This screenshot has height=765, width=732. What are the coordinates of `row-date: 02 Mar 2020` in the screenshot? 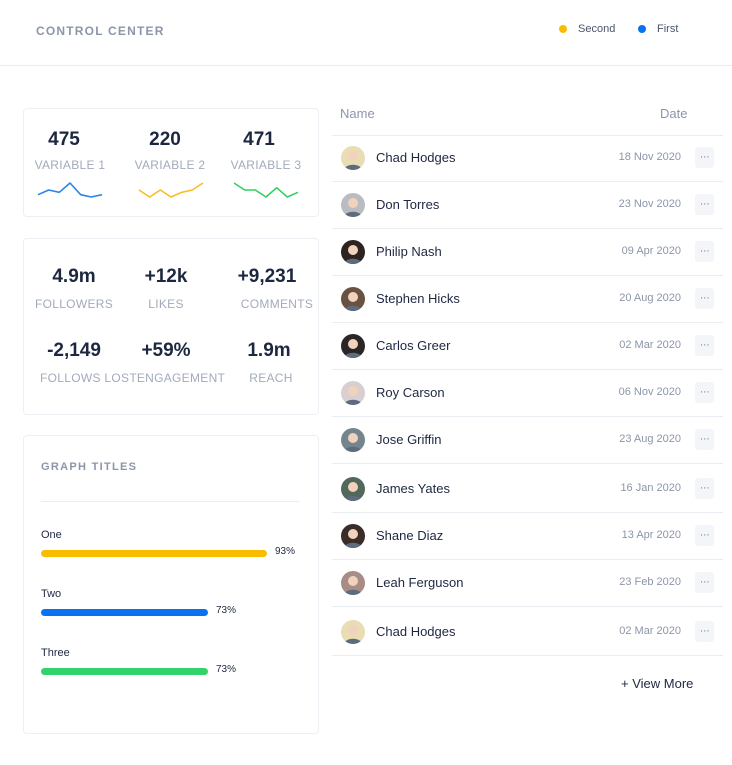 It's located at (650, 345).